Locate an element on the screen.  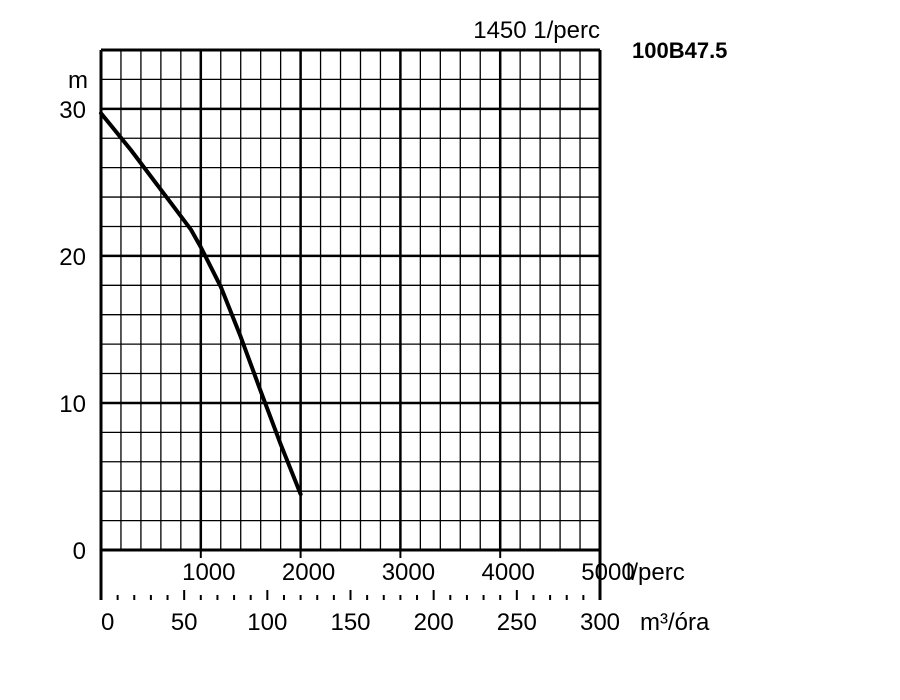
x-tick-label-lpm: 5000 is located at coordinates (607, 572).